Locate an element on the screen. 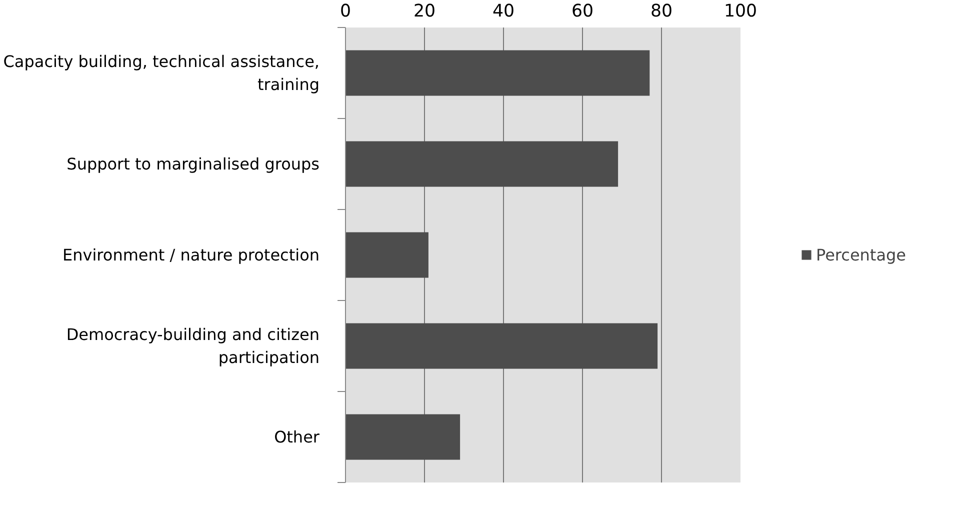  x-tick-label: 20 is located at coordinates (424, 12).